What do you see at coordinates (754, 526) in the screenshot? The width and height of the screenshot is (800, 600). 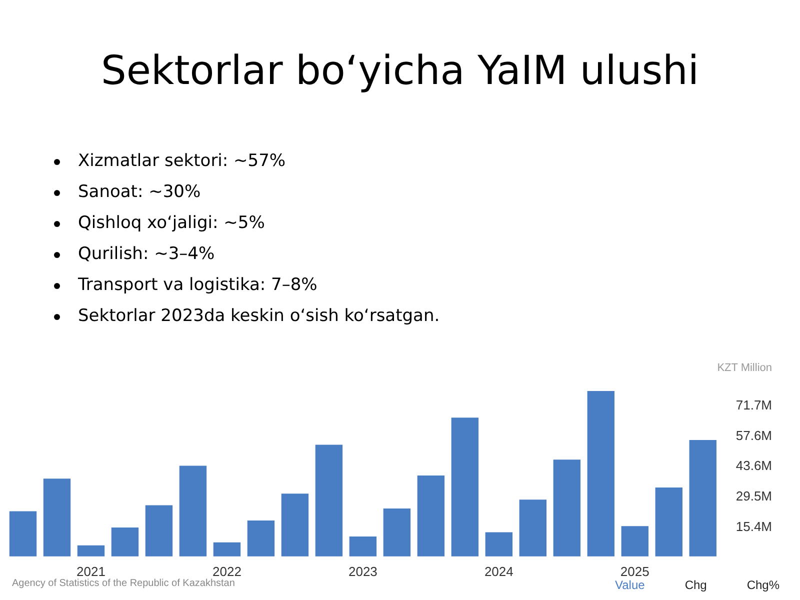 I see `y-tick-label: 15.4M` at bounding box center [754, 526].